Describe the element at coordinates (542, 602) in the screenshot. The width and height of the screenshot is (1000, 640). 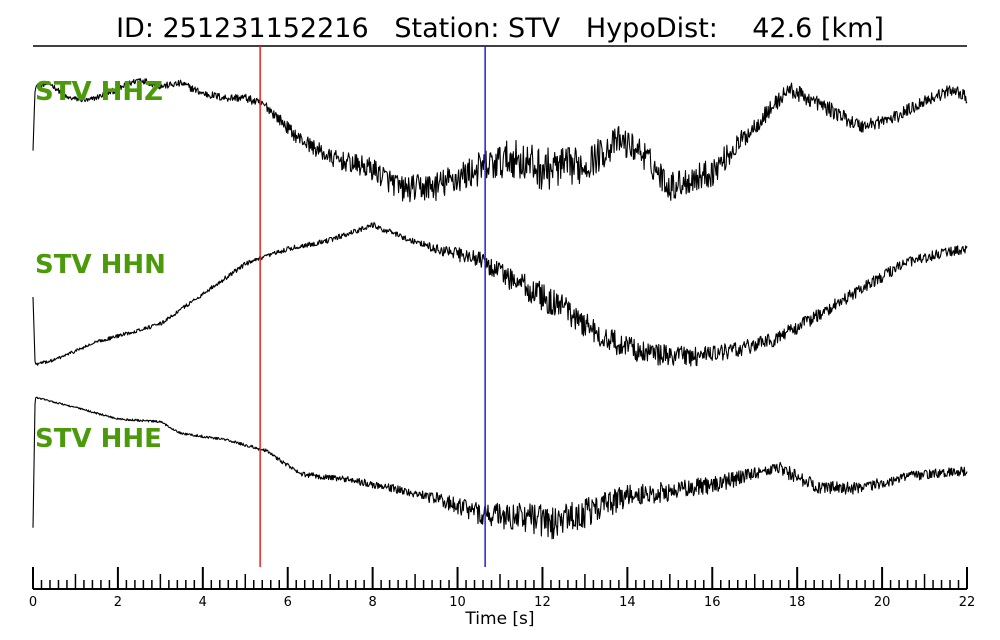
I see `x-tick-label: 12` at that location.